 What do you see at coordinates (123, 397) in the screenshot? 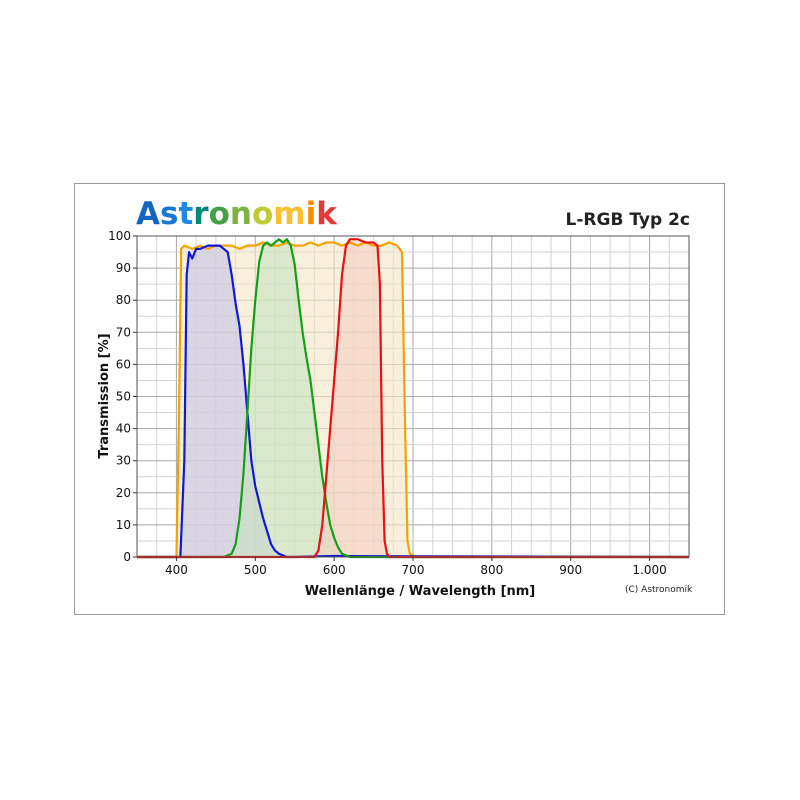
I see `y-tick-label: 50` at bounding box center [123, 397].